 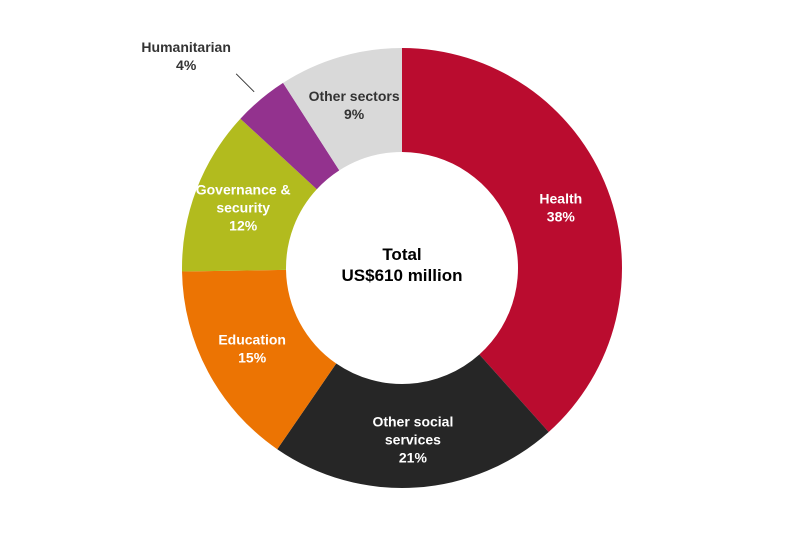 What do you see at coordinates (185, 56) in the screenshot?
I see `slice-label-humanitarian: Humanitarian 4%` at bounding box center [185, 56].